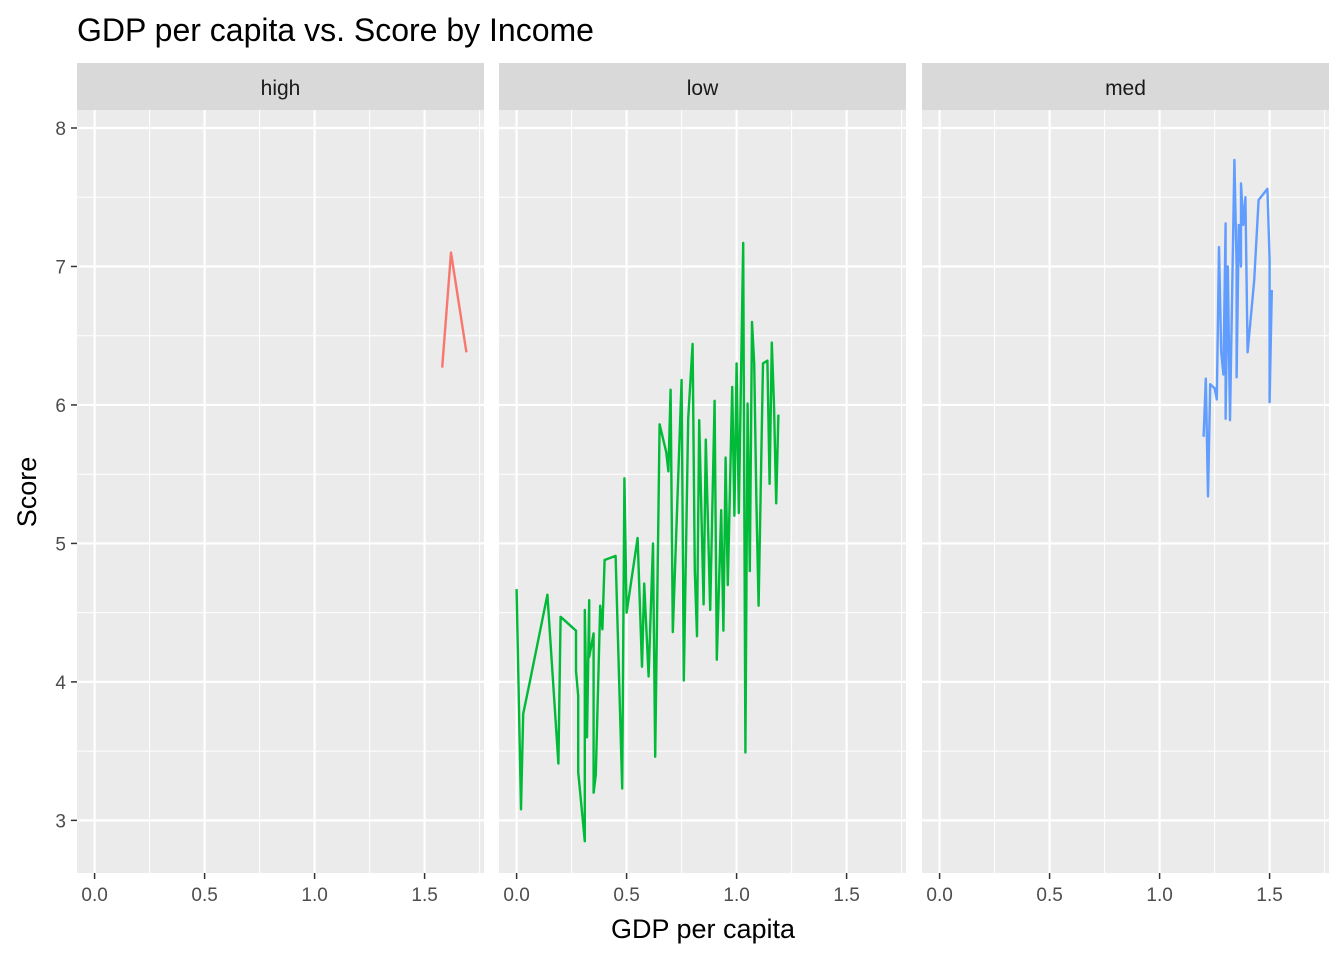 Image resolution: width=1344 pixels, height=965 pixels. Describe the element at coordinates (27, 492) in the screenshot. I see `y-axis-label: Score` at that location.